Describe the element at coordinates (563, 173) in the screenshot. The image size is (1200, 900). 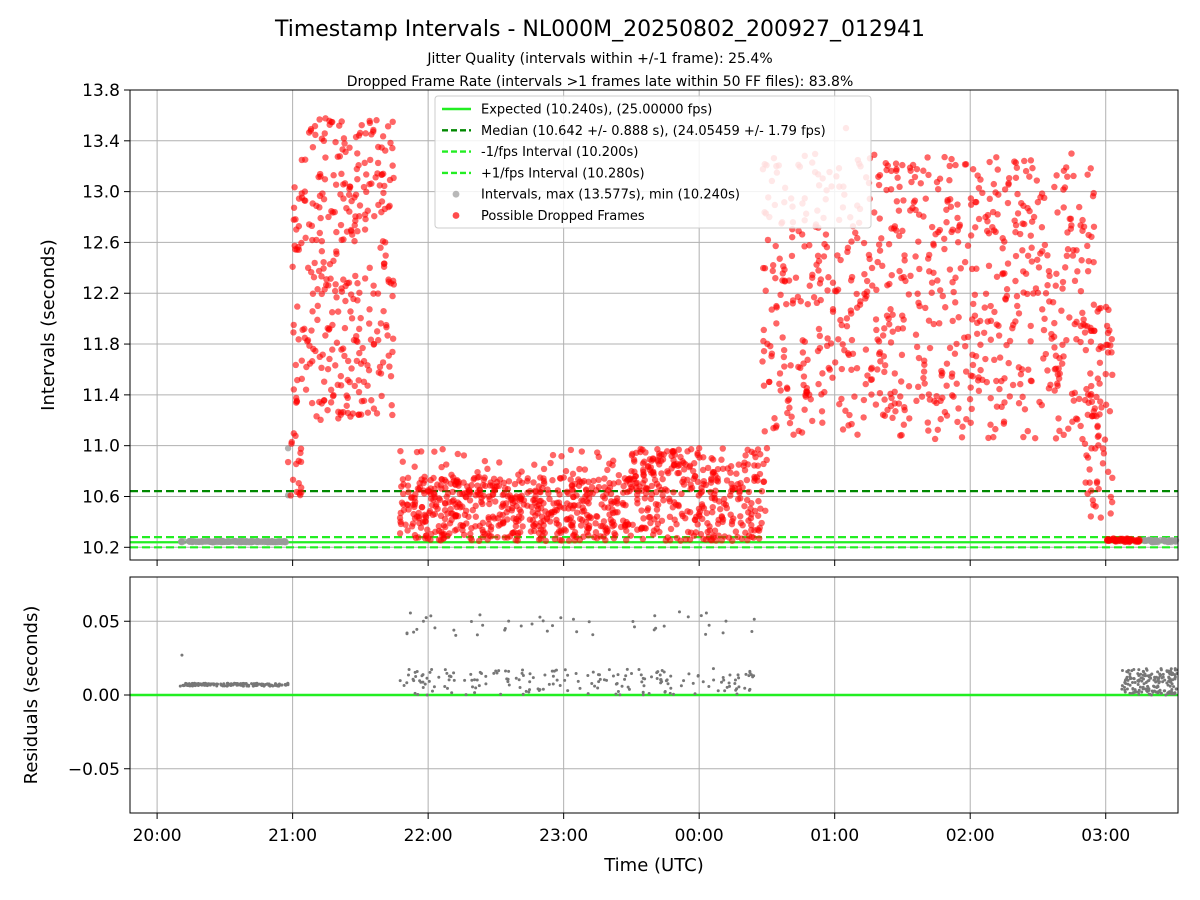
I see `legend-entry-label: +1/fps Interval (10.280s)` at that location.